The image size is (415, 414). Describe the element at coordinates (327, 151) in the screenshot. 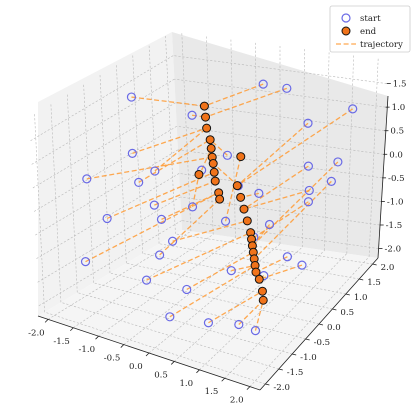

I see `grid-x-back` at that location.